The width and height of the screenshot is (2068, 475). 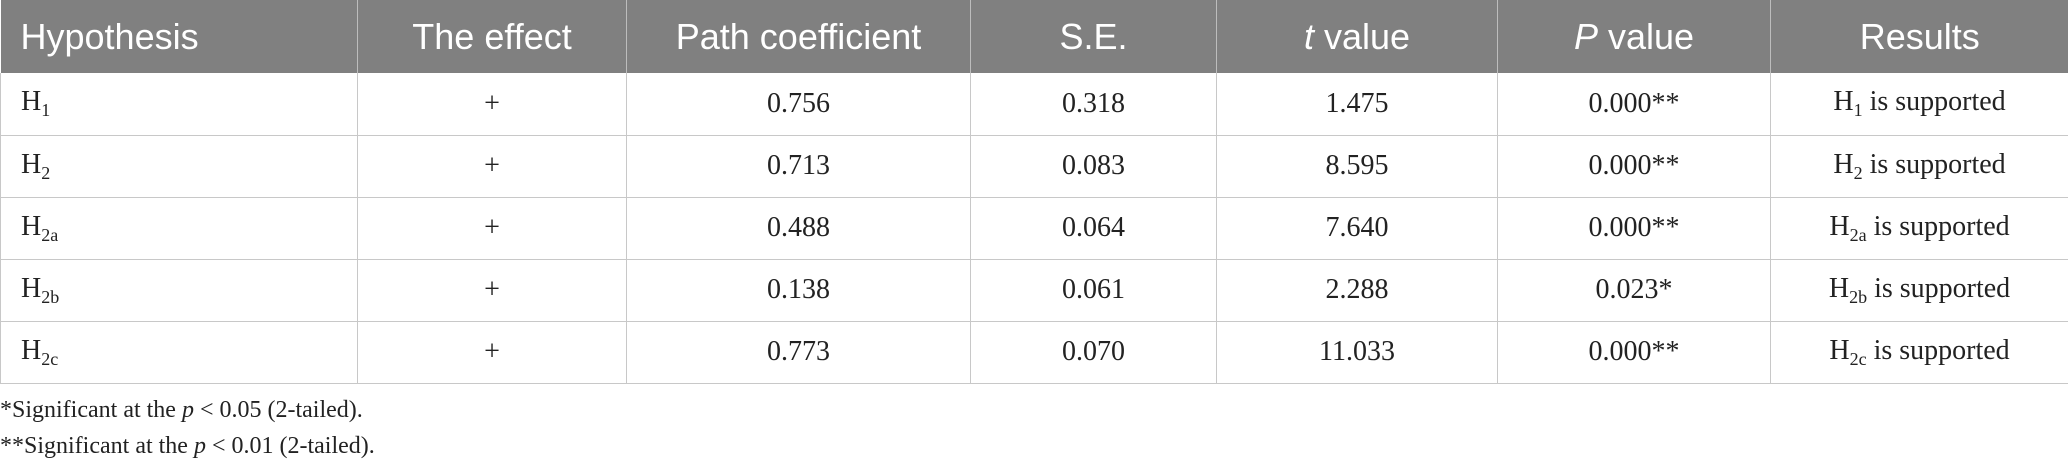 What do you see at coordinates (1308, 36) in the screenshot?
I see `header-t-italic: t` at bounding box center [1308, 36].